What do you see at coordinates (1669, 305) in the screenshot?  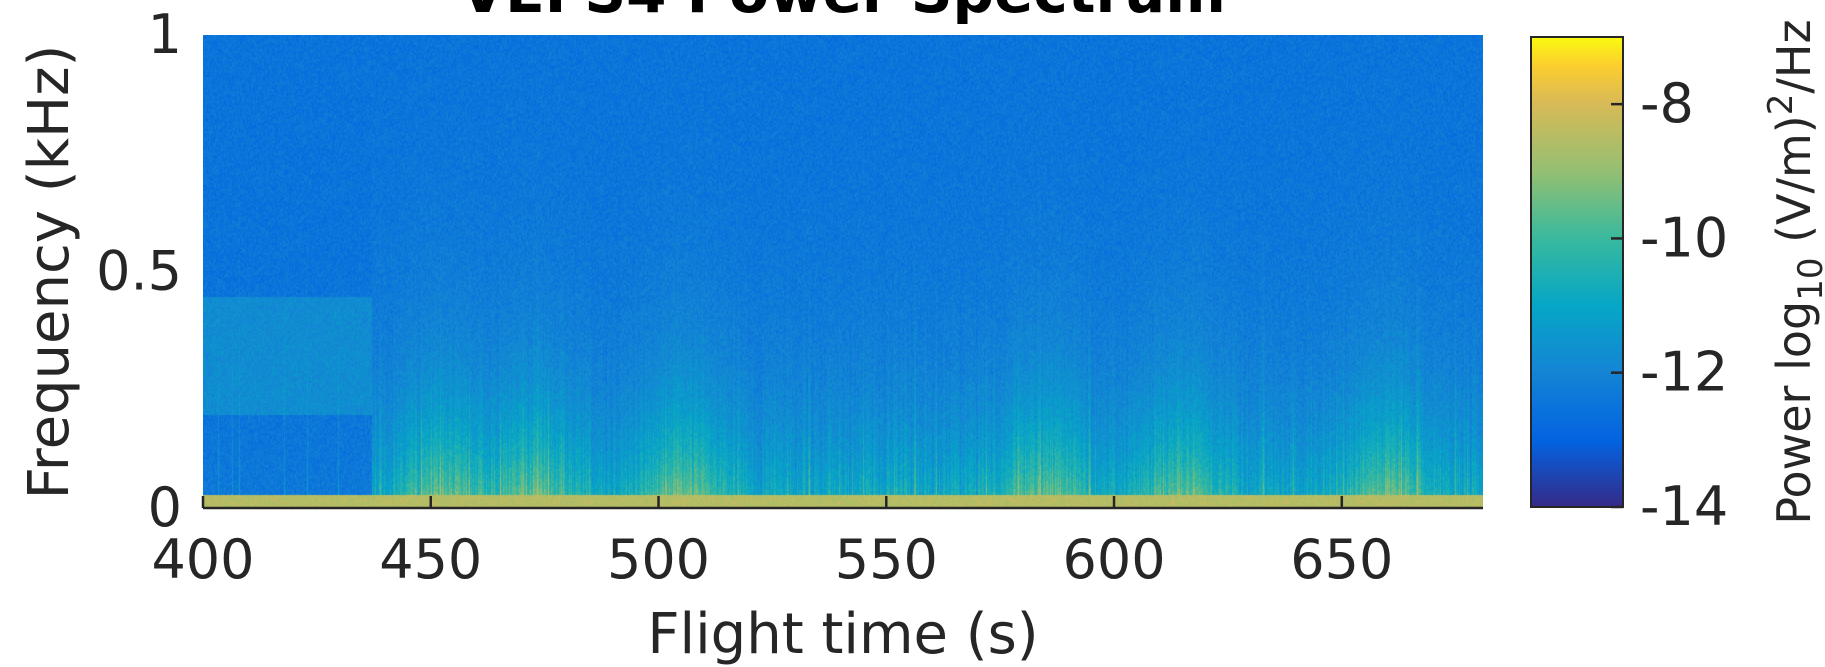 I see `colorbar-ticks: -14 -12 -10 -8` at bounding box center [1669, 305].